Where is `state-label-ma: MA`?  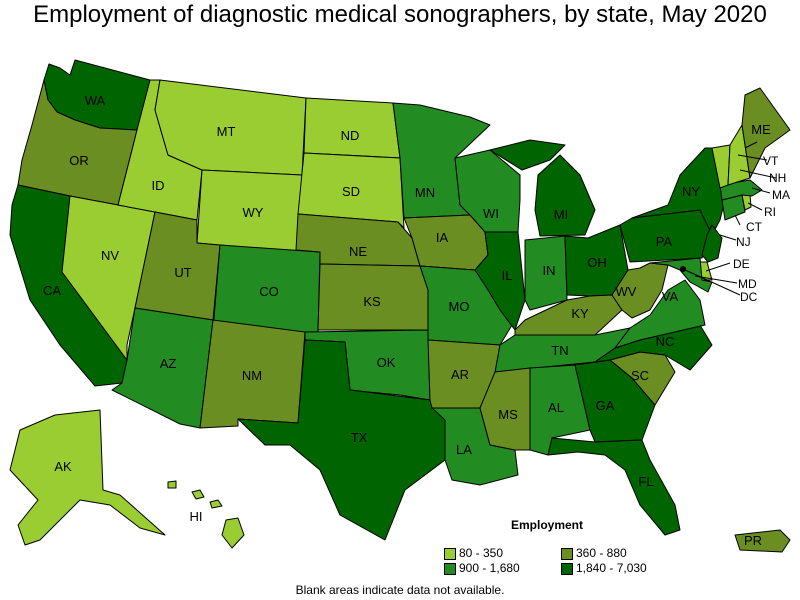
state-label-ma: MA is located at coordinates (781, 195).